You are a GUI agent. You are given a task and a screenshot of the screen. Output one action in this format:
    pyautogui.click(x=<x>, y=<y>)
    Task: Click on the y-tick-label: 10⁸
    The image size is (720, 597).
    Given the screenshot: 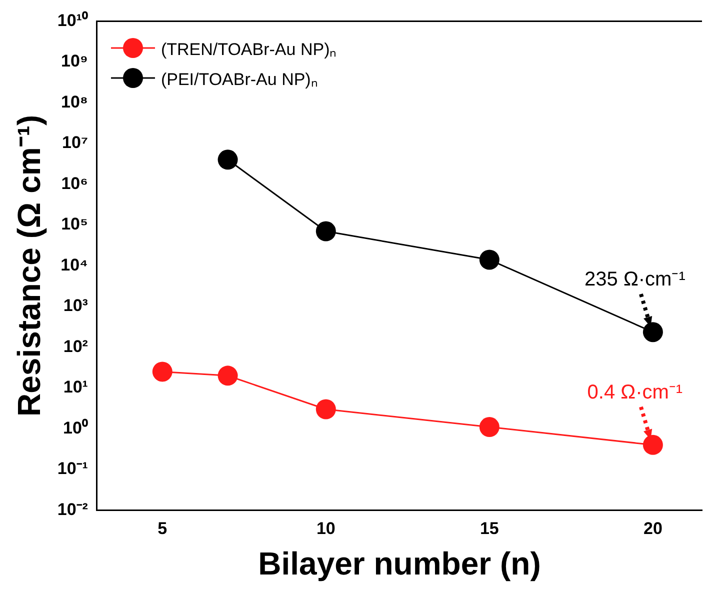 What is the action you would take?
    pyautogui.click(x=74, y=102)
    